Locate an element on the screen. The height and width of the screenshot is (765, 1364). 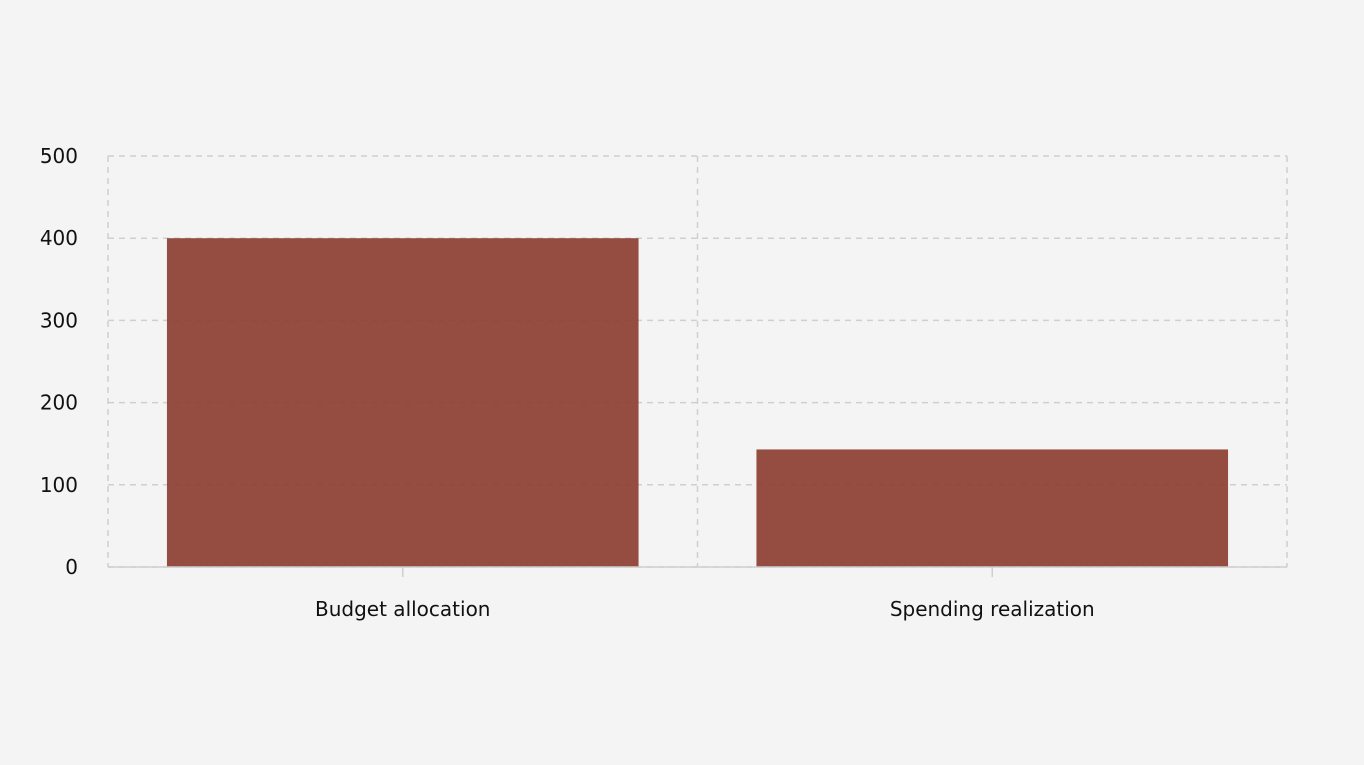
y-tick-label: 100 is located at coordinates (59, 485).